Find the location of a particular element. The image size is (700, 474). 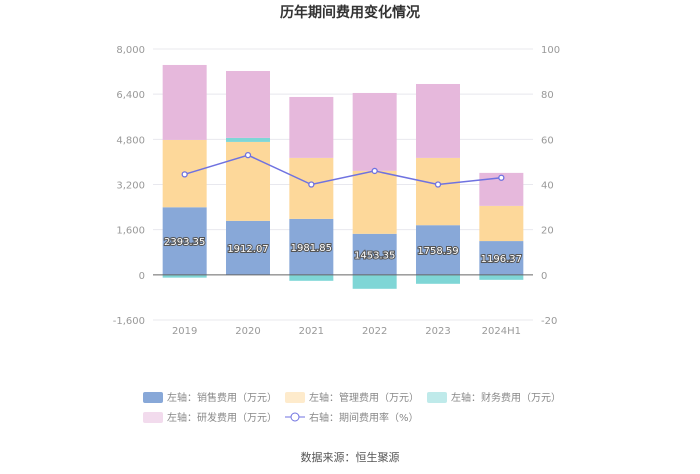

bar-data-label: 1981.85 is located at coordinates (311, 248).